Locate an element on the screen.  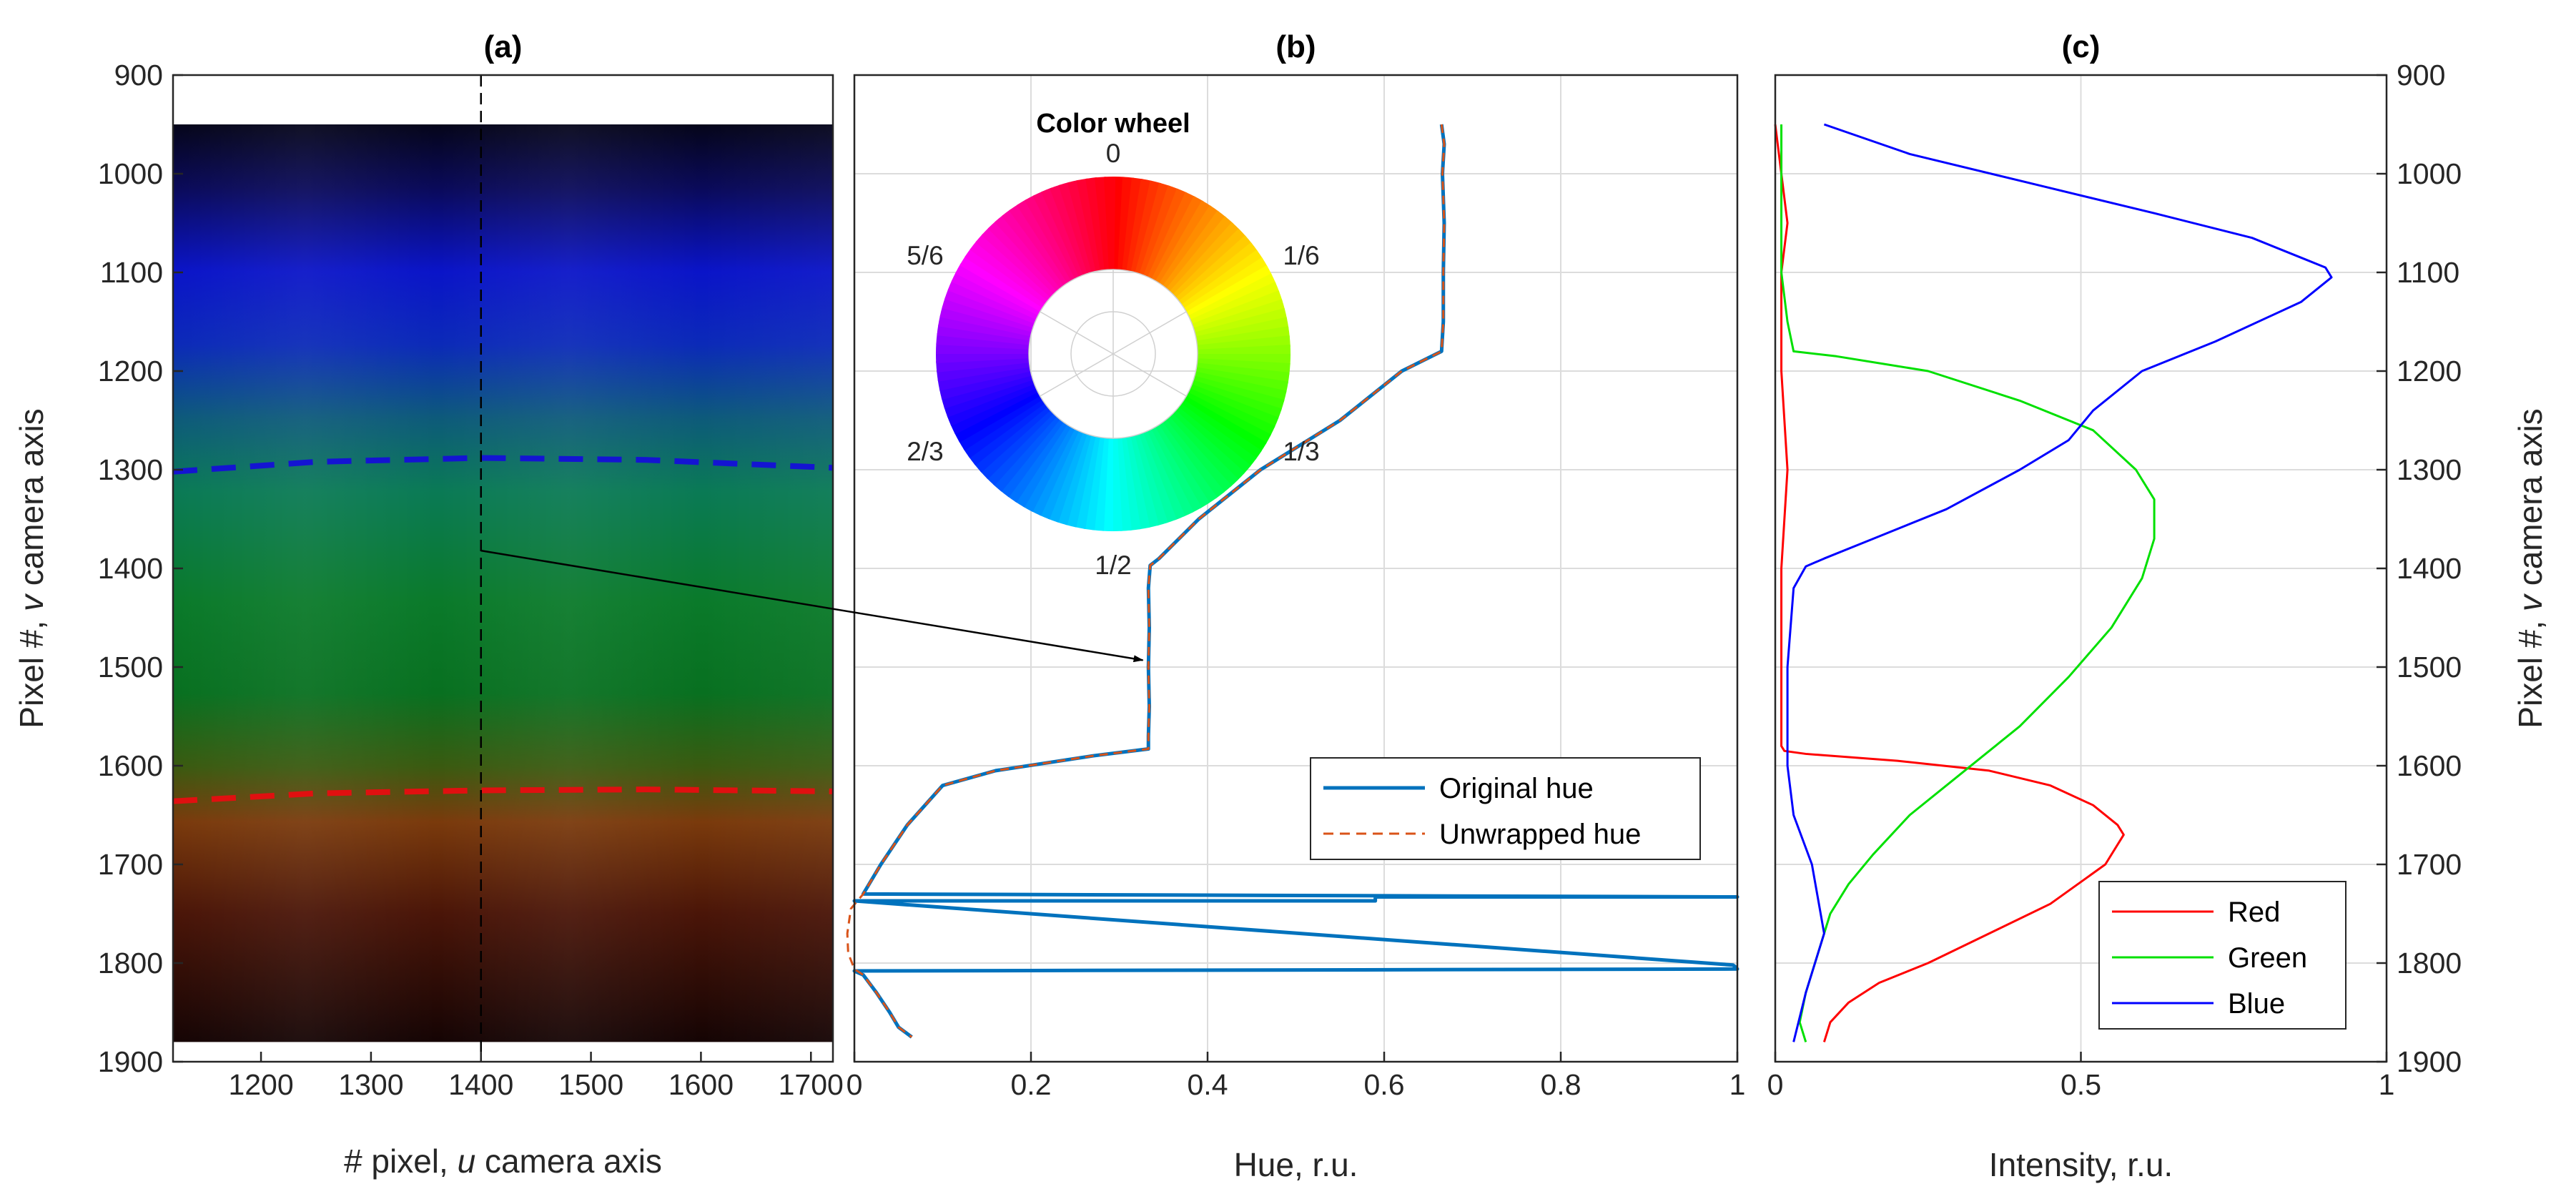
color-wheel-title: Color wheel is located at coordinates (1113, 124).